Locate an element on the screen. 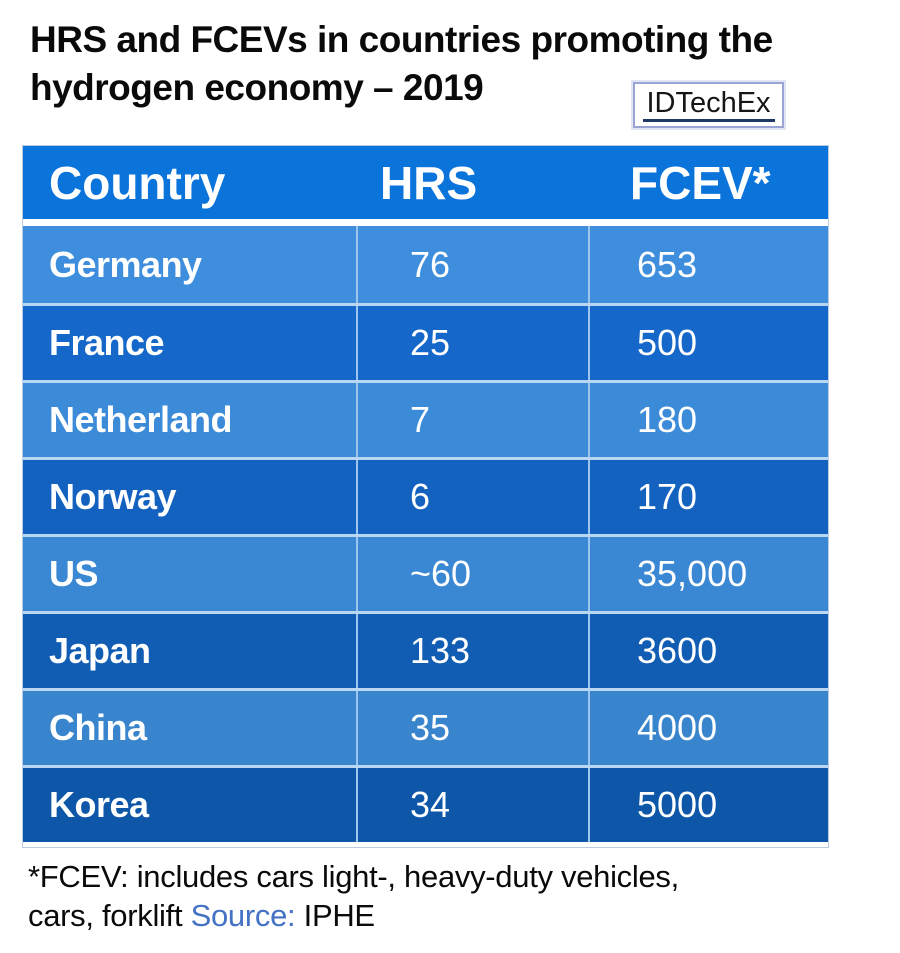 The width and height of the screenshot is (900, 953). cell-fcev: 5000 is located at coordinates (708, 805).